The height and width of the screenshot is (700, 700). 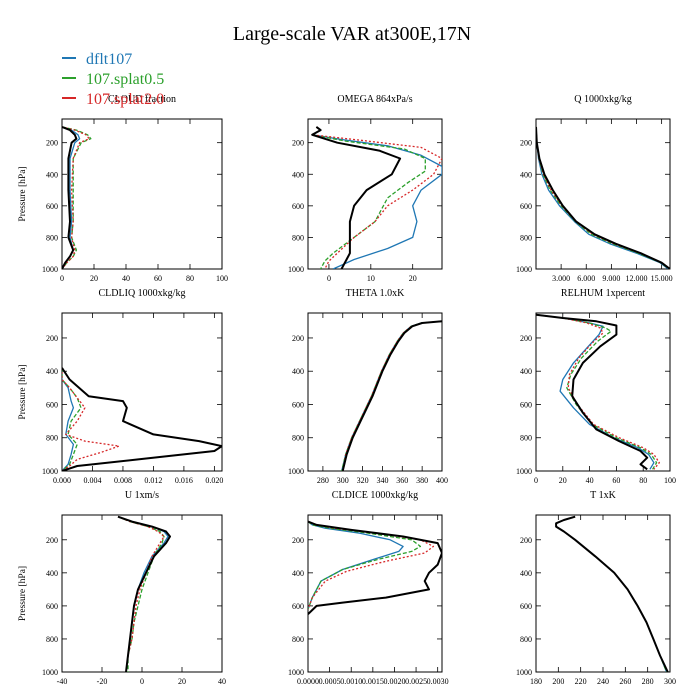 What do you see at coordinates (296, 672) in the screenshot?
I see `yticklabel-cldice-1000: 1000` at bounding box center [296, 672].